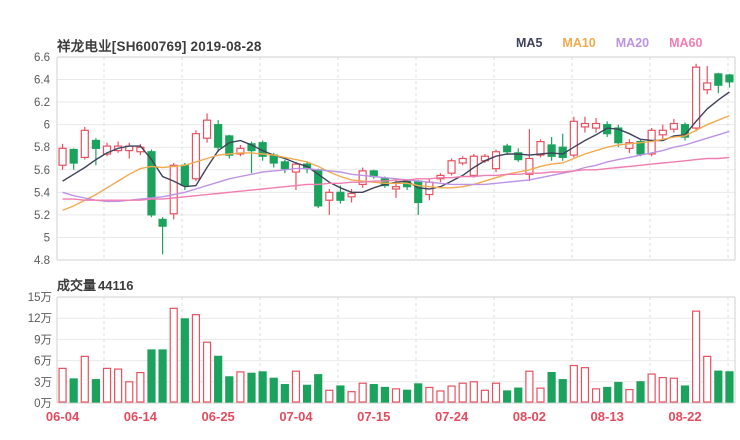 This screenshot has width=740, height=440. What do you see at coordinates (529, 43) in the screenshot?
I see `legend-ma5: MA5` at bounding box center [529, 43].